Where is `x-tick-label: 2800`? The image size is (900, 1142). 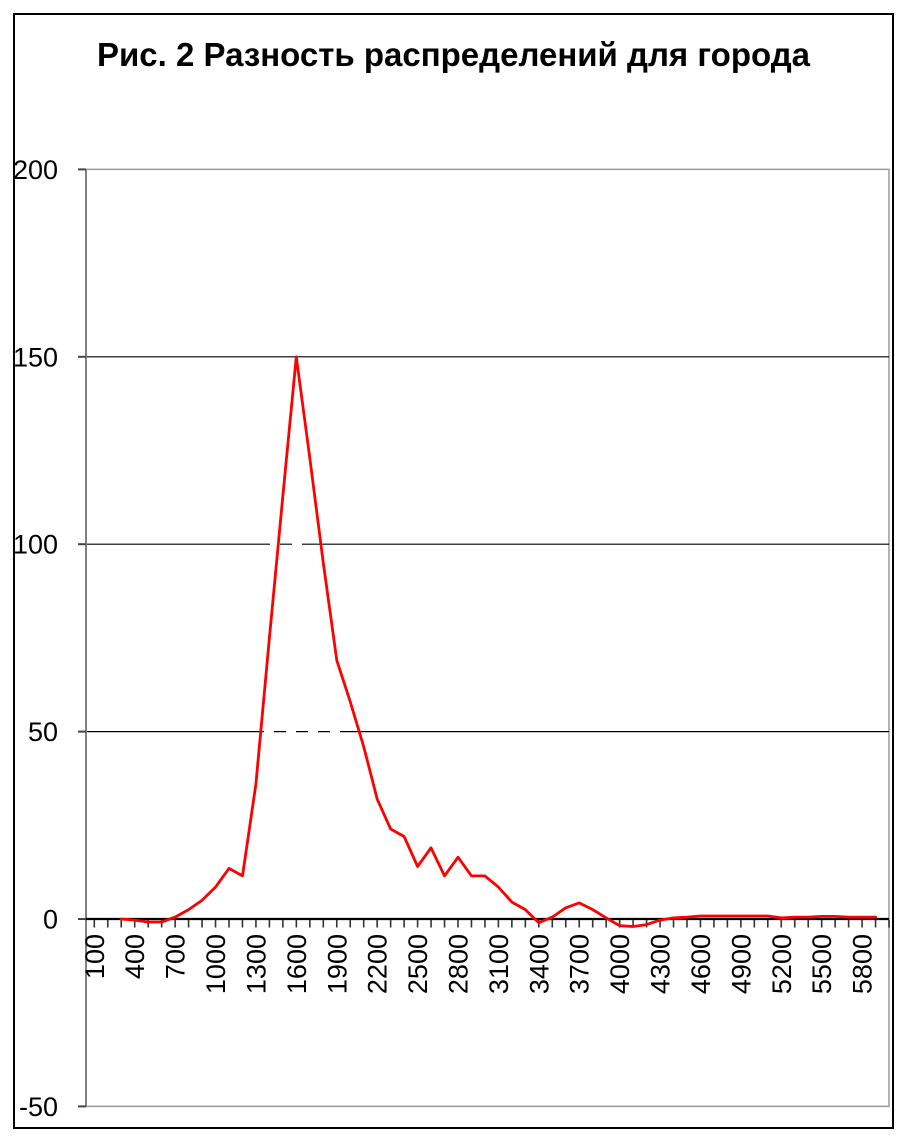 x-tick-label: 2800 is located at coordinates (458, 964).